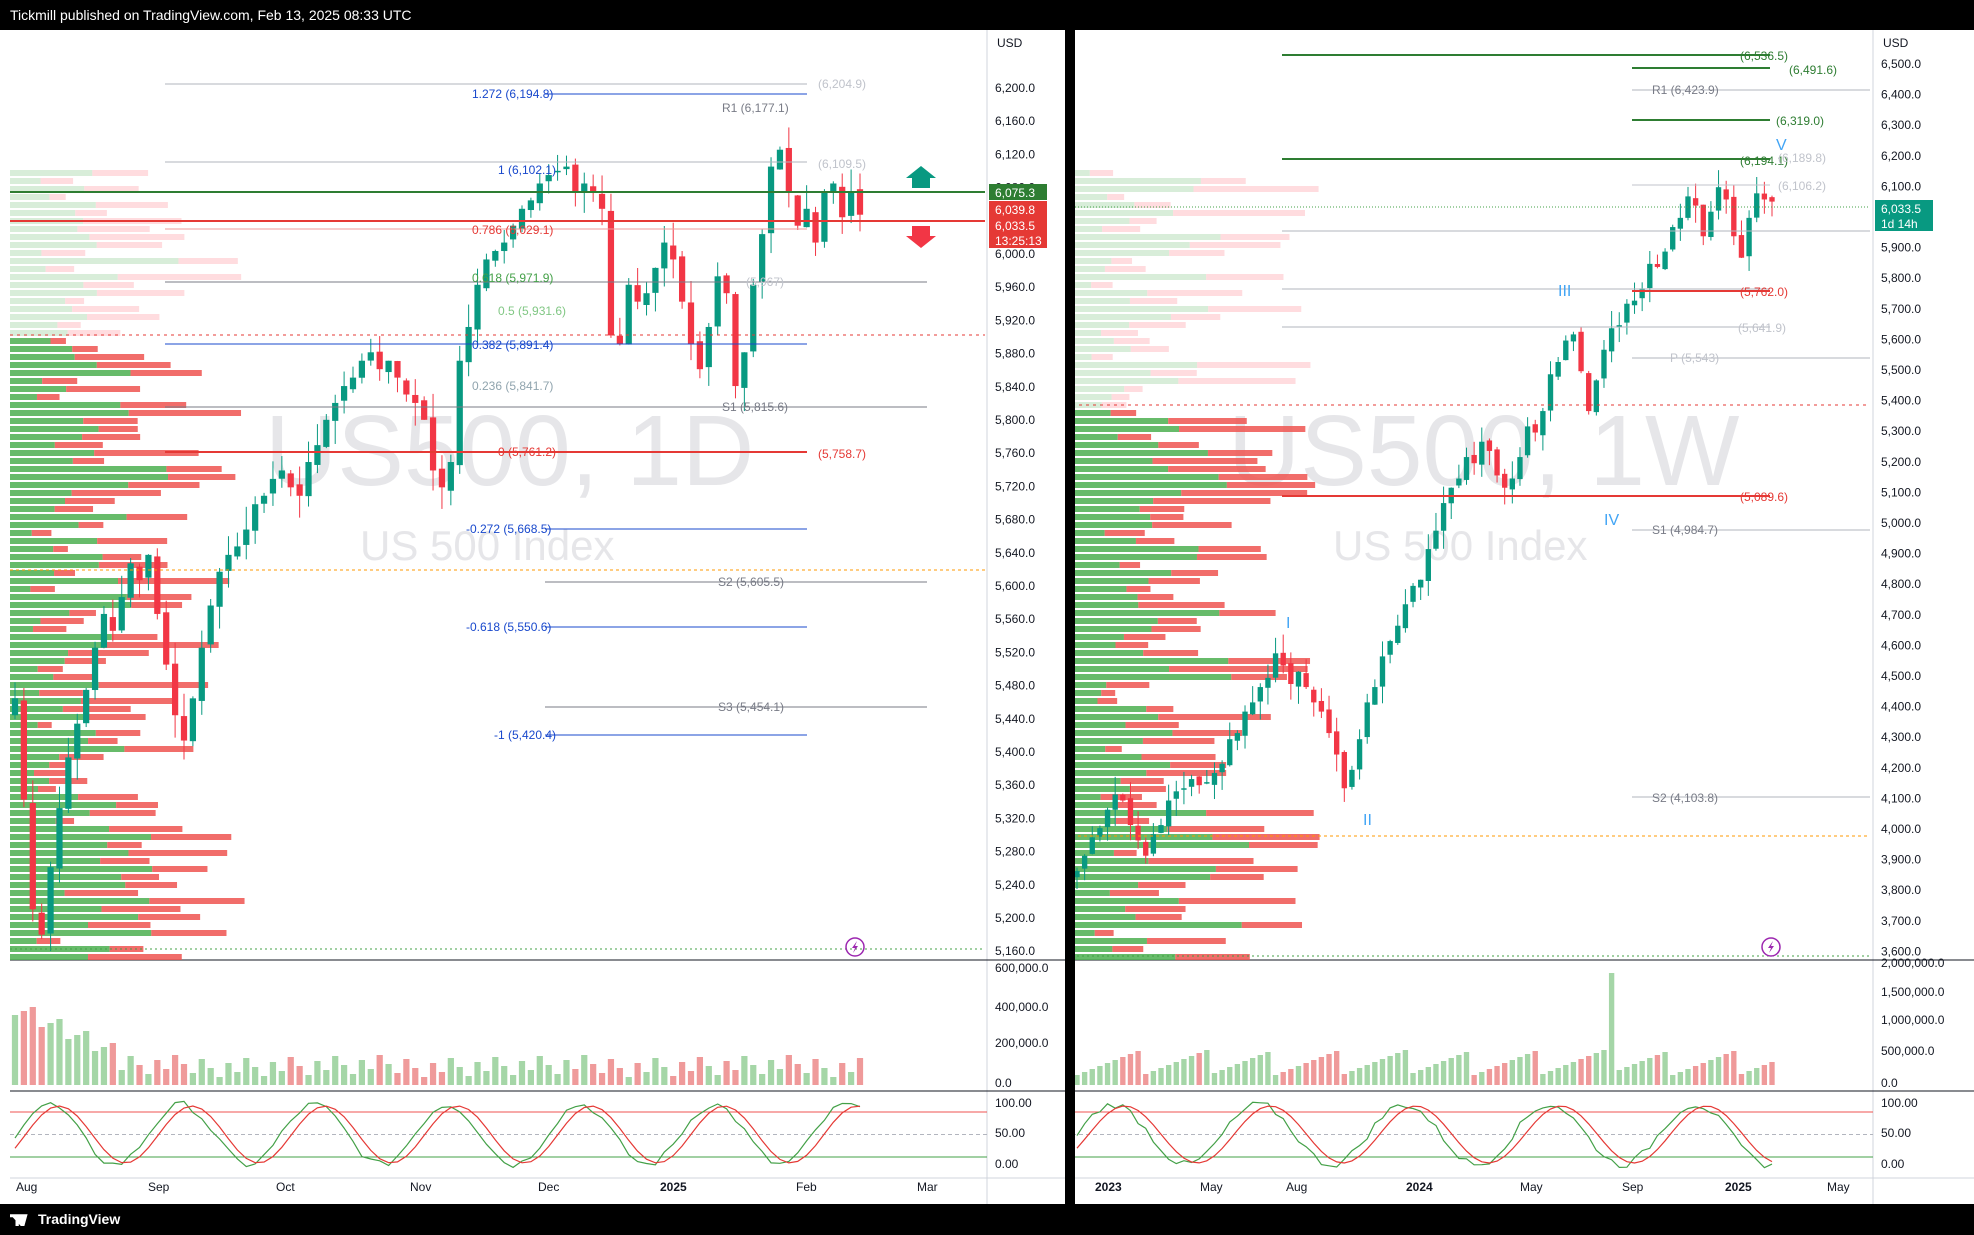 This screenshot has height=1235, width=1974. Describe the element at coordinates (79, 1219) in the screenshot. I see `tradingview-brand: TradingView` at that location.